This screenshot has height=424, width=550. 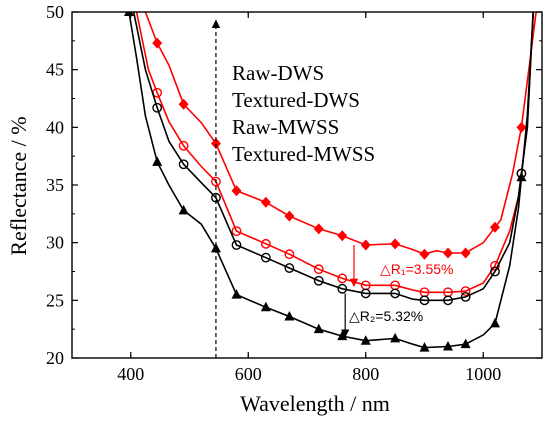 I want to click on y-tick-label-4: 40, so click(x=55, y=127).